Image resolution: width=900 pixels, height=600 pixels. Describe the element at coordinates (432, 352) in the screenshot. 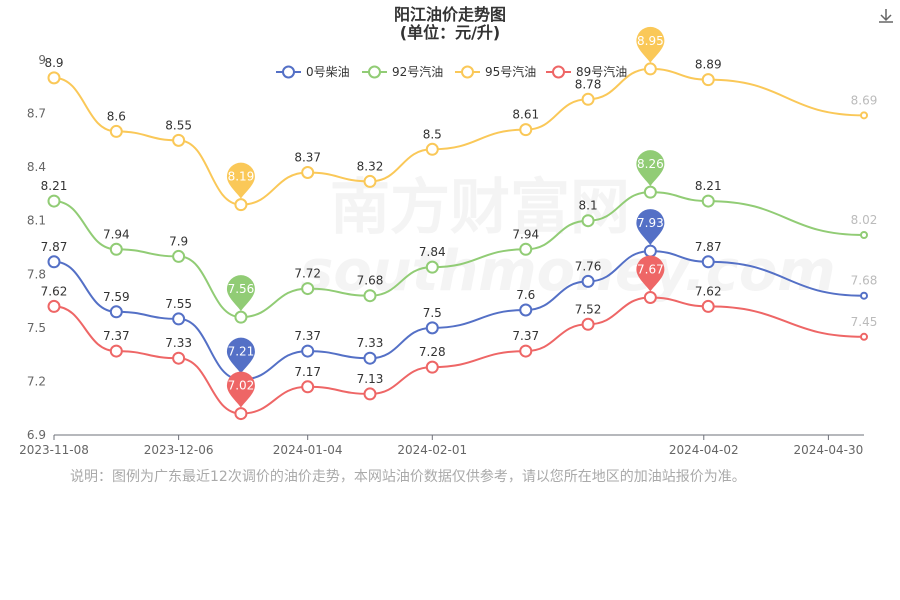

I see `data-label: 7.28` at that location.